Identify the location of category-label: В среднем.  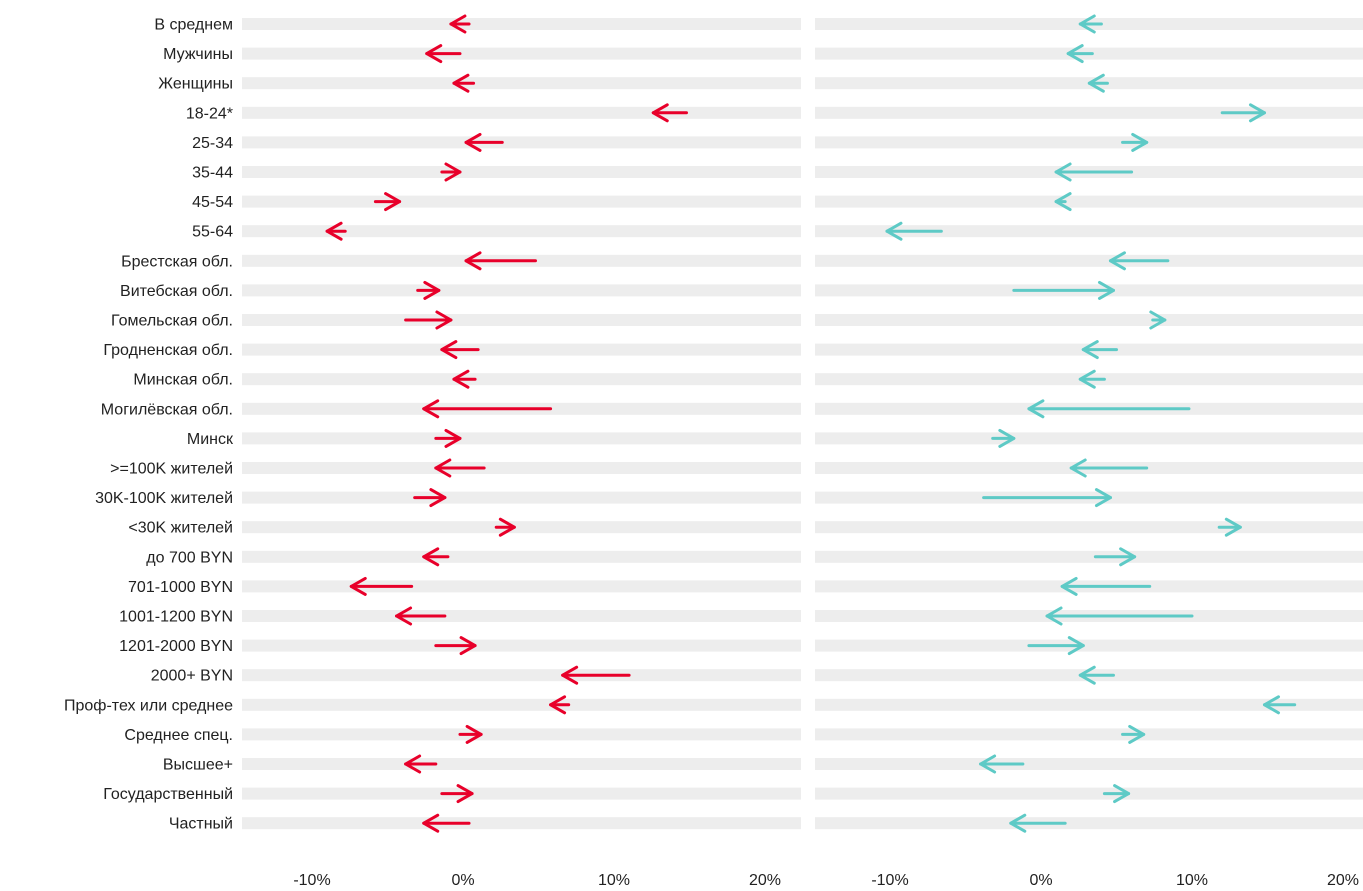
(193, 25).